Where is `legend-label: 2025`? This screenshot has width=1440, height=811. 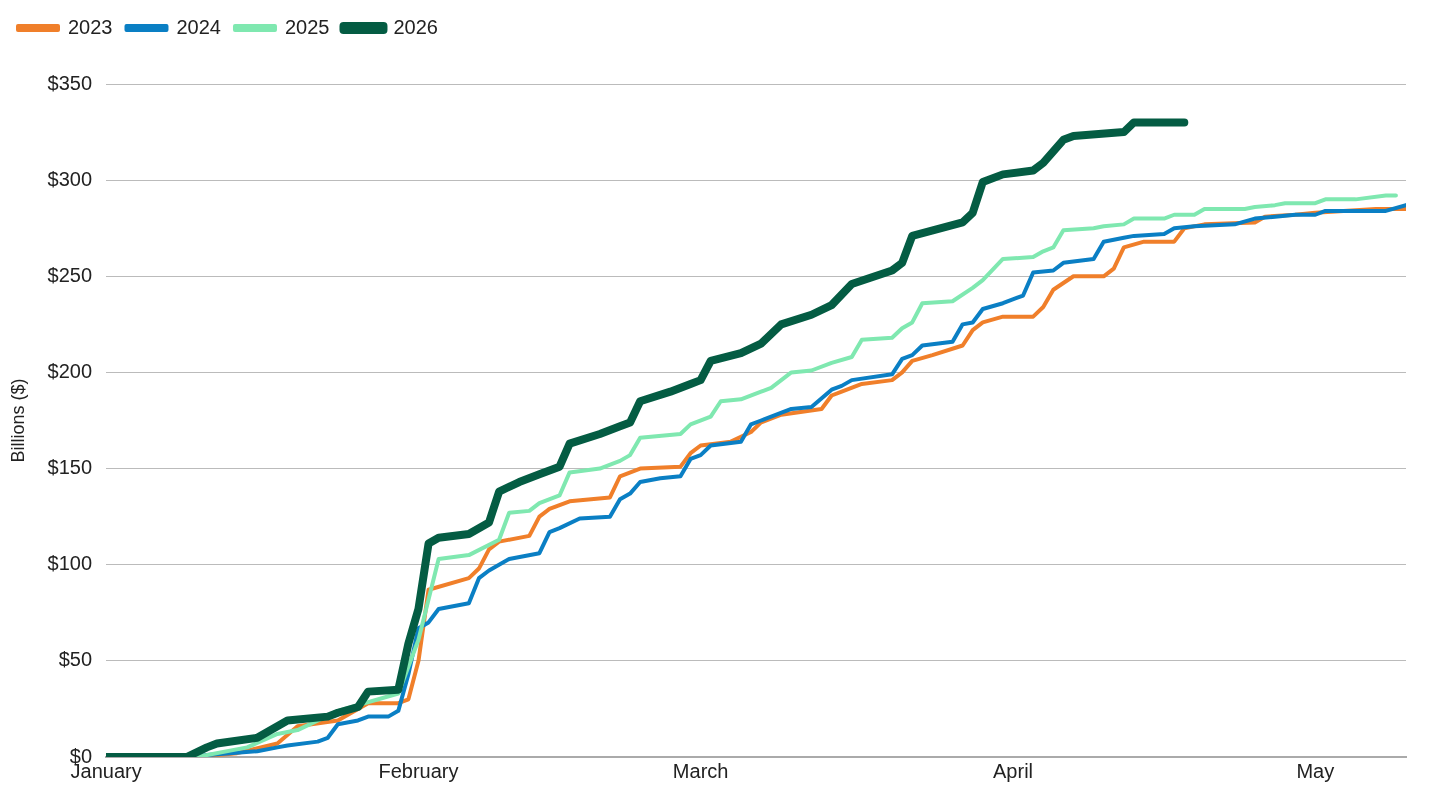 legend-label: 2025 is located at coordinates (307, 26).